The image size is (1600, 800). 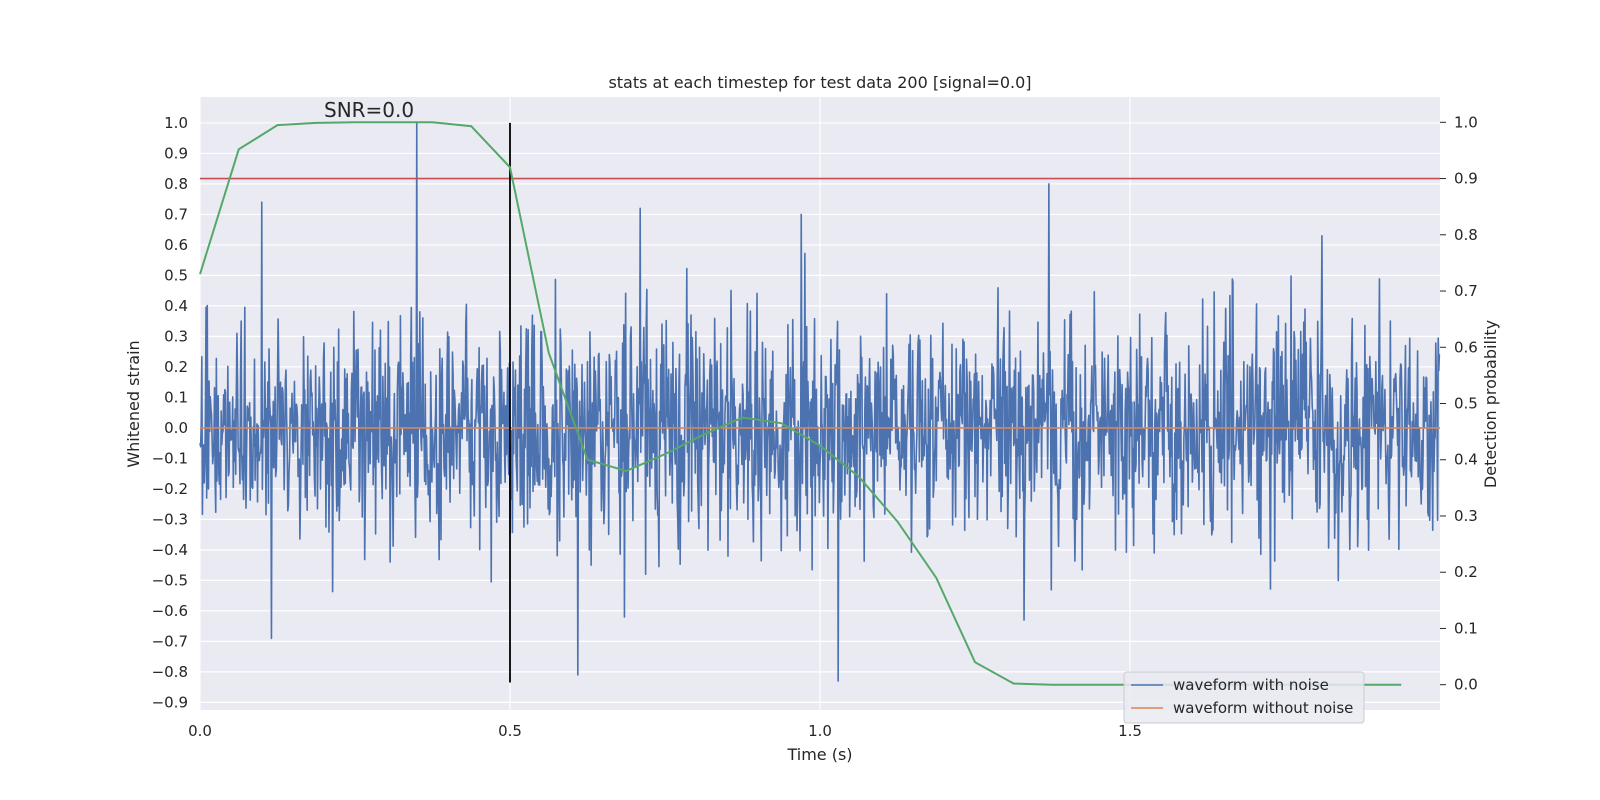 I want to click on y-tick-label: 0.3, so click(x=176, y=336).